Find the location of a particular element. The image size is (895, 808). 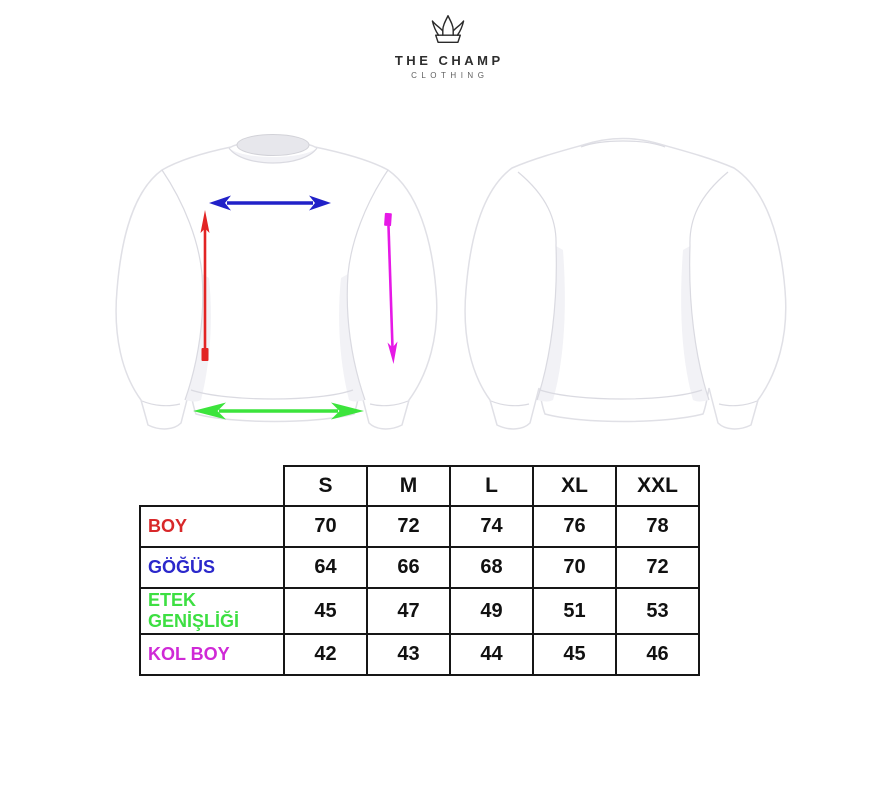

sweatshirt-back-garment is located at coordinates (625, 283).